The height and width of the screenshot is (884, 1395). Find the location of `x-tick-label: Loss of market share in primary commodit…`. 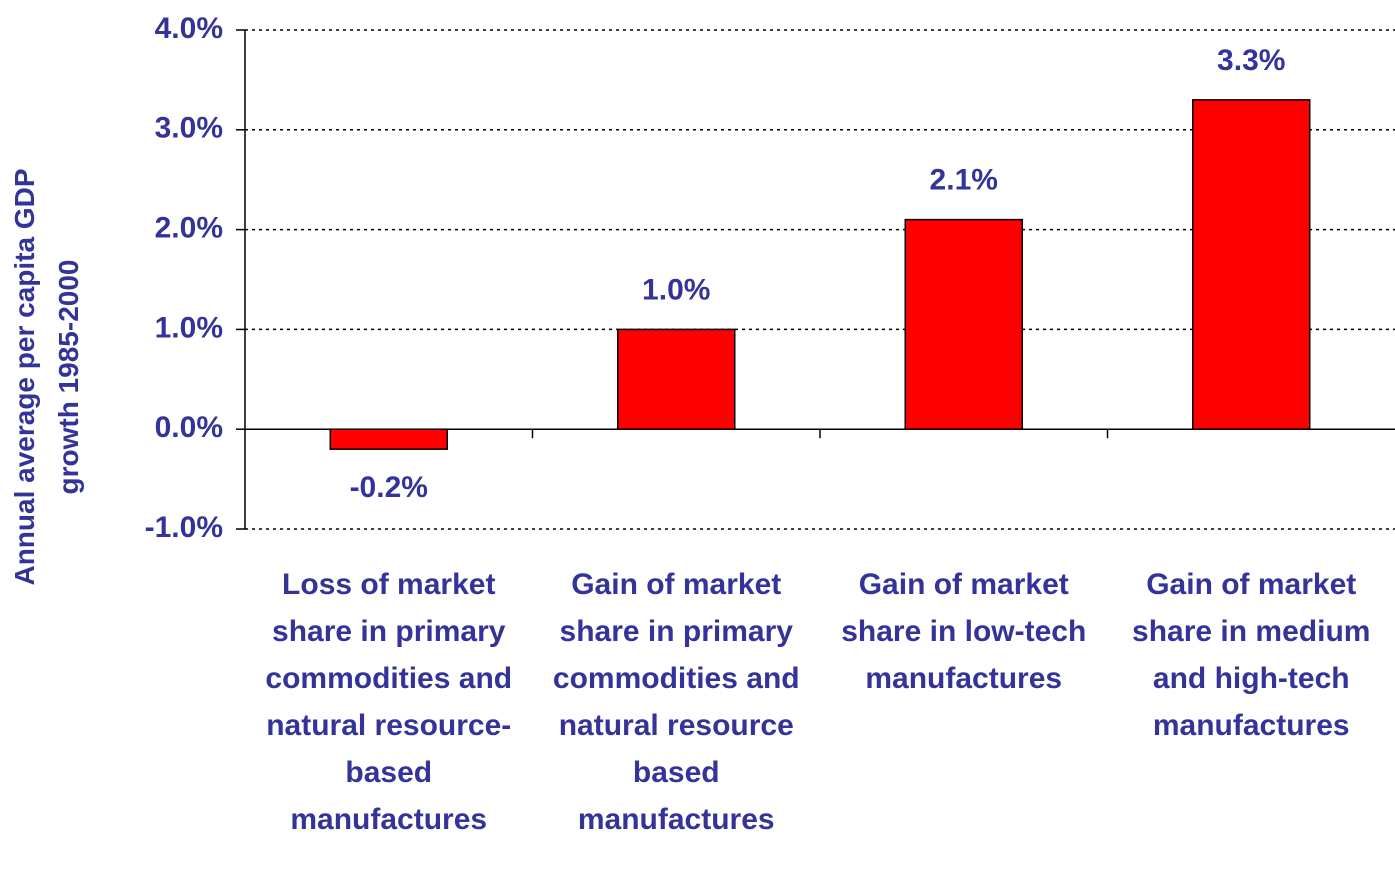

x-tick-label: Loss of market share in primary commodit… is located at coordinates (389, 702).